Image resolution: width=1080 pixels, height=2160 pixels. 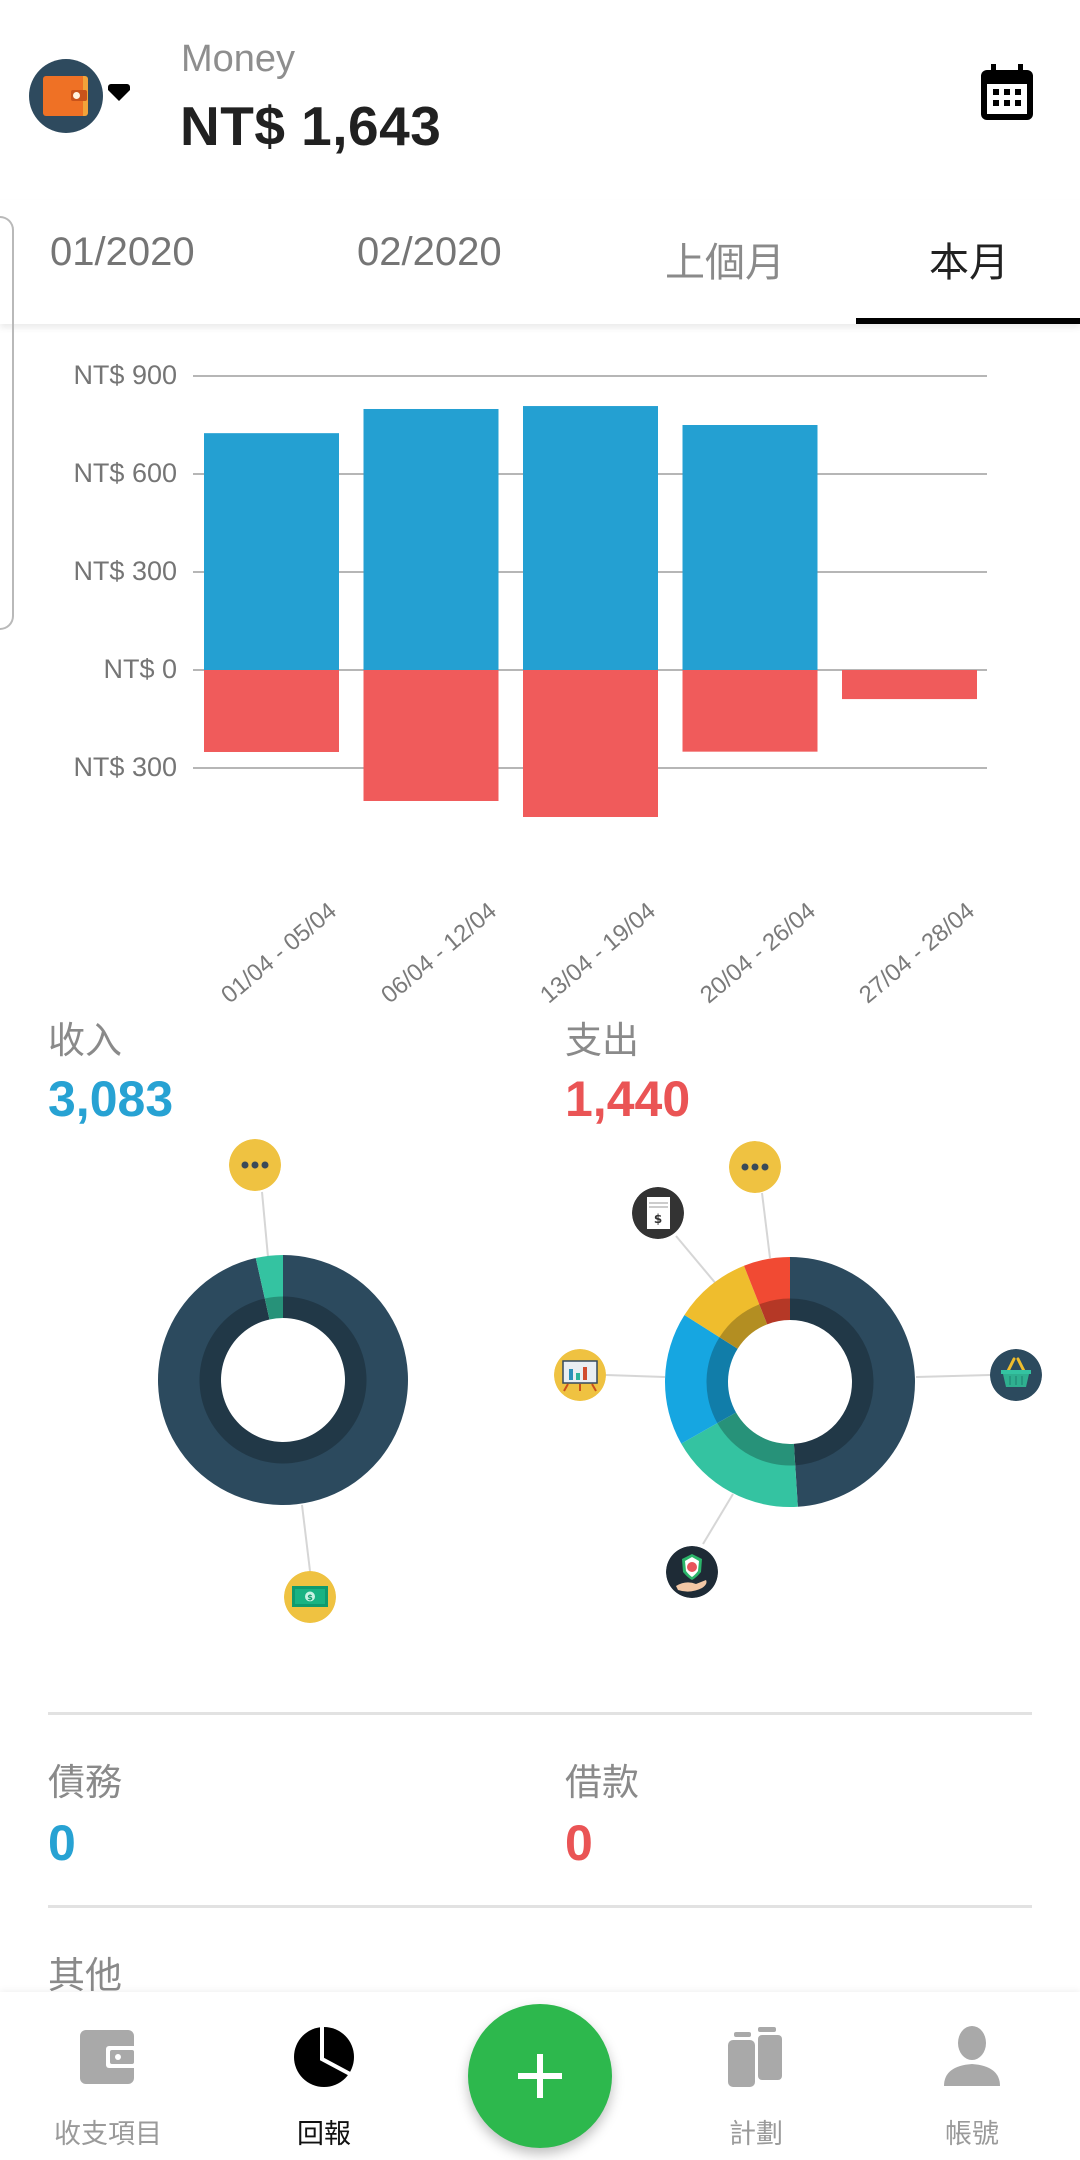 I want to click on nav-label: 回報, so click(x=324, y=2134).